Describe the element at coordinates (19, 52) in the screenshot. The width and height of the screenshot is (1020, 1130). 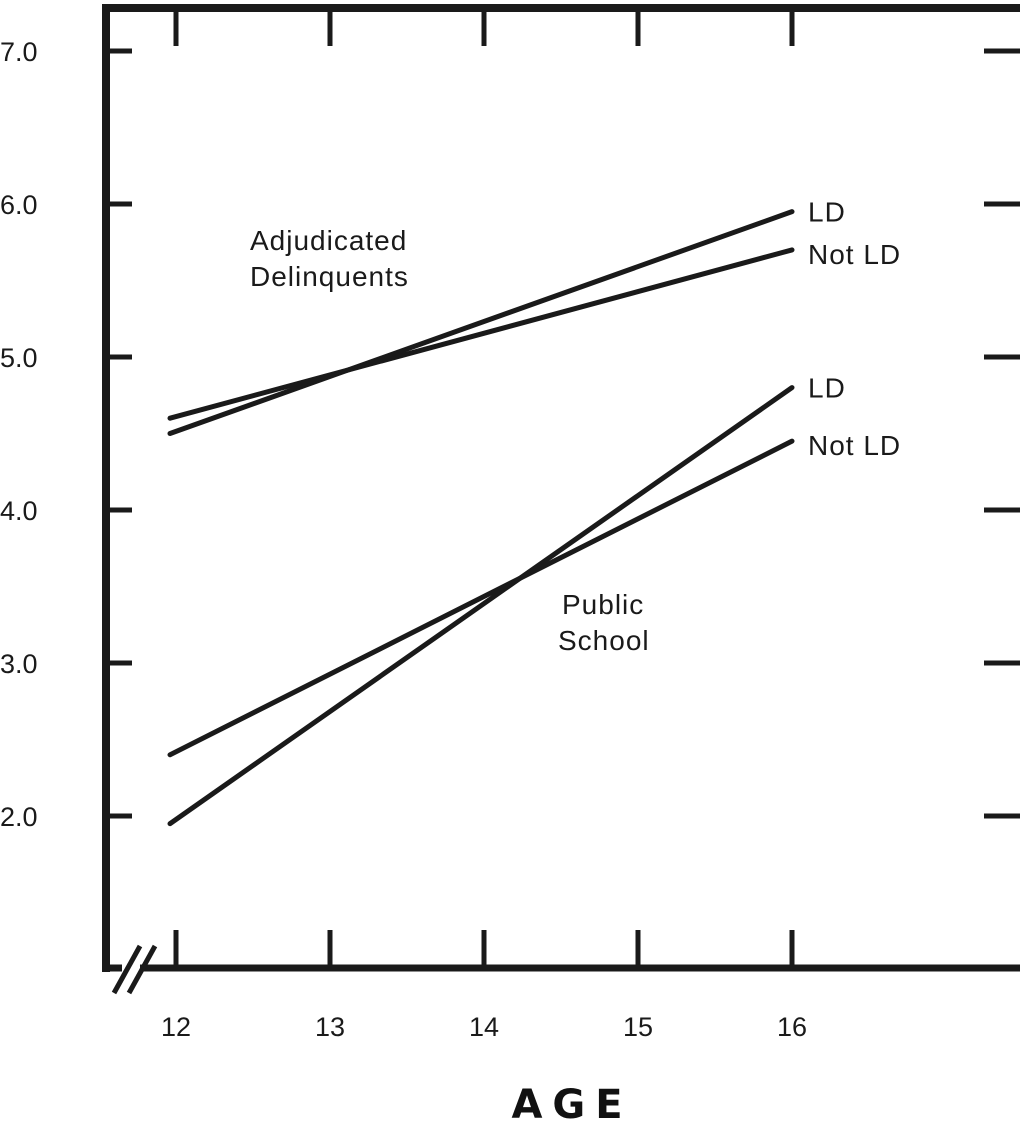
I see `y-tick-label: 7.0` at that location.